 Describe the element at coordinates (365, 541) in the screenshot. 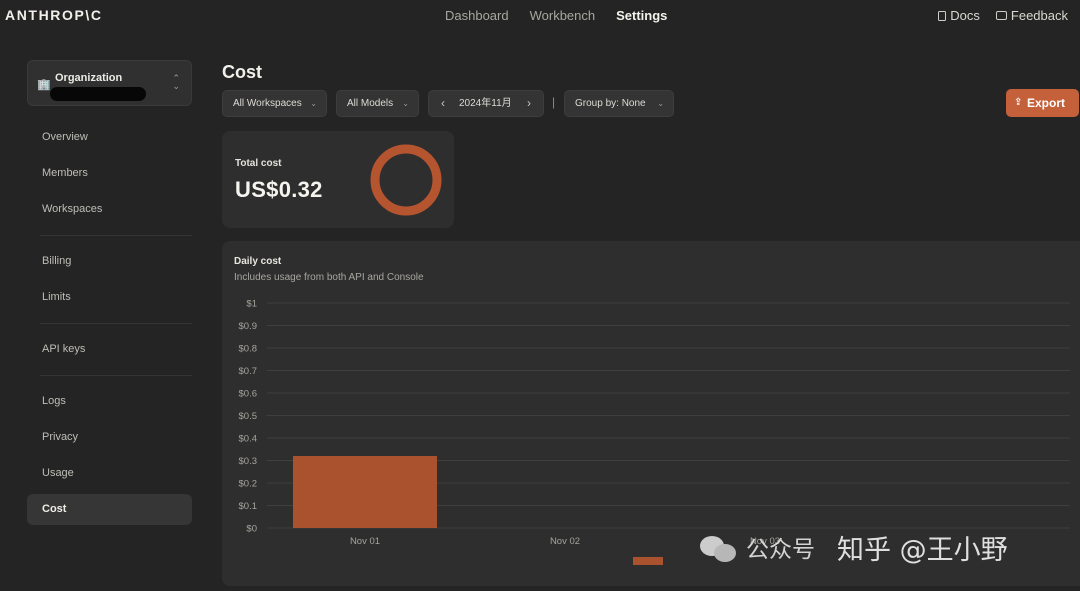

I see `x-tick-label: Nov 01` at that location.